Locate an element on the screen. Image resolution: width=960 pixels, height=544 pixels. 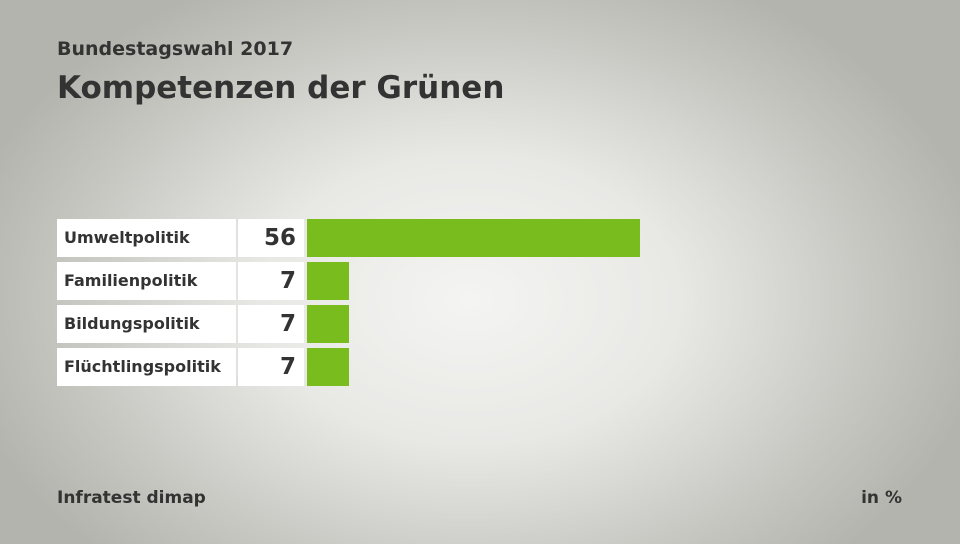
category-label: Bildungspolitik is located at coordinates (146, 324).